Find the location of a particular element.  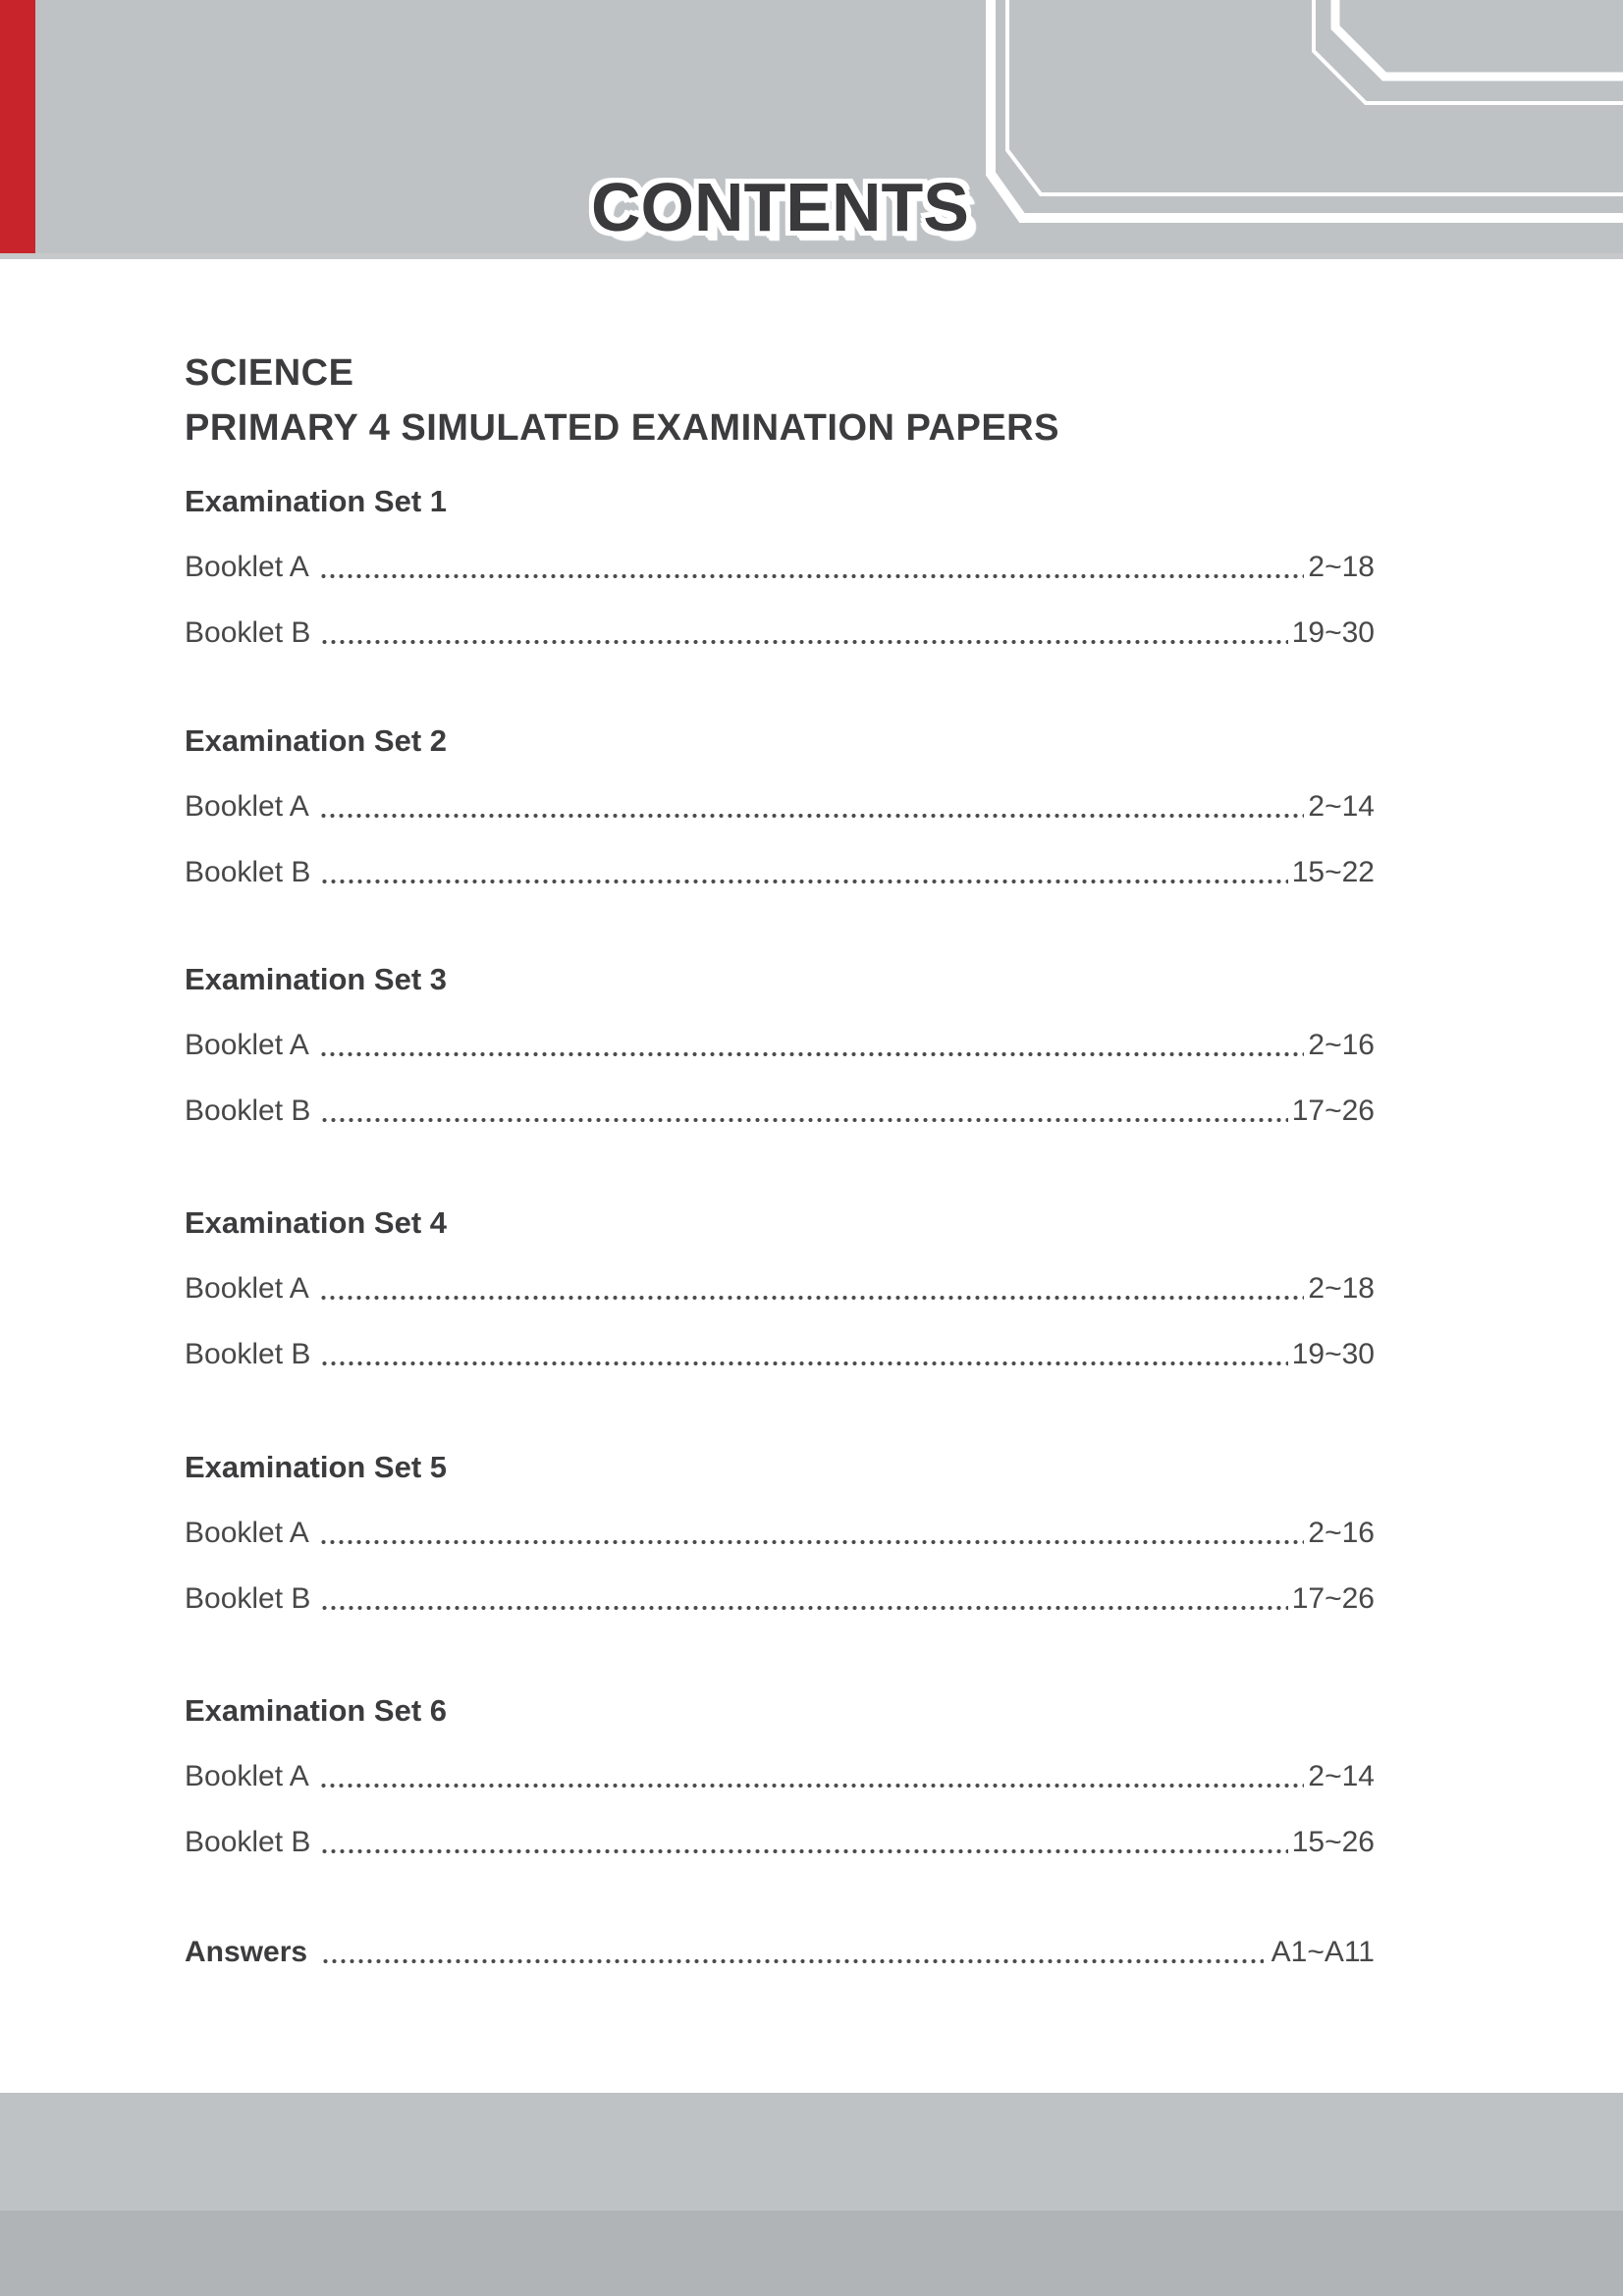

toc-entry: Booklet B 15~26 is located at coordinates (780, 1843).